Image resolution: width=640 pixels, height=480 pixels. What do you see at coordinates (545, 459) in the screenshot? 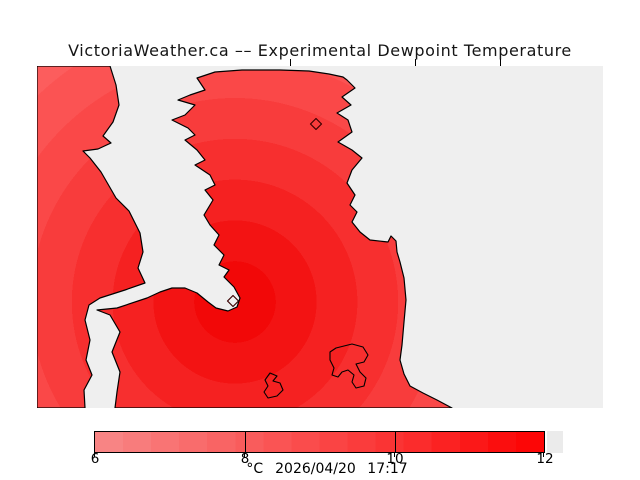
I see `colorbar-label-12: 12` at bounding box center [545, 459].